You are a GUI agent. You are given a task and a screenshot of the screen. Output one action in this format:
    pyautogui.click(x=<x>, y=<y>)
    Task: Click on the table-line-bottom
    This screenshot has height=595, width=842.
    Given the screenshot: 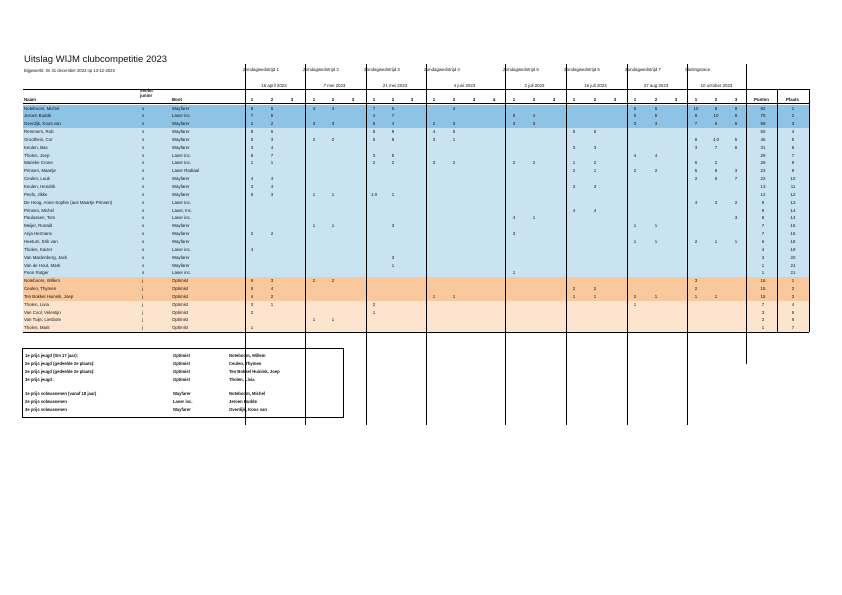 What is the action you would take?
    pyautogui.click(x=416, y=333)
    